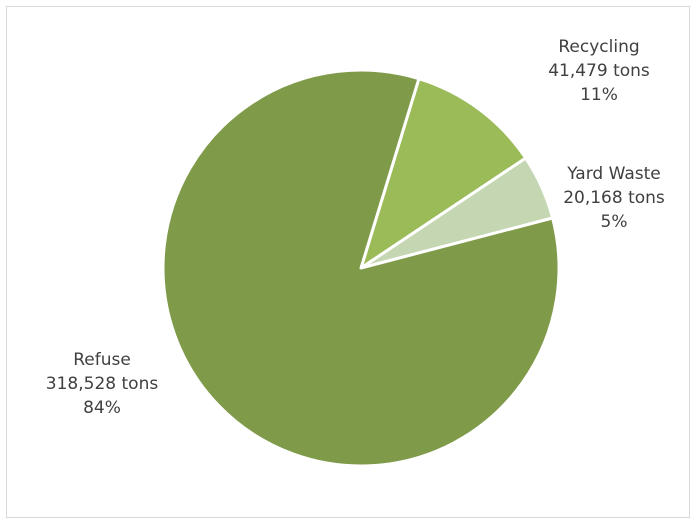 The height and width of the screenshot is (525, 697). I want to click on slice-label-value: 41,479 tons, so click(599, 71).